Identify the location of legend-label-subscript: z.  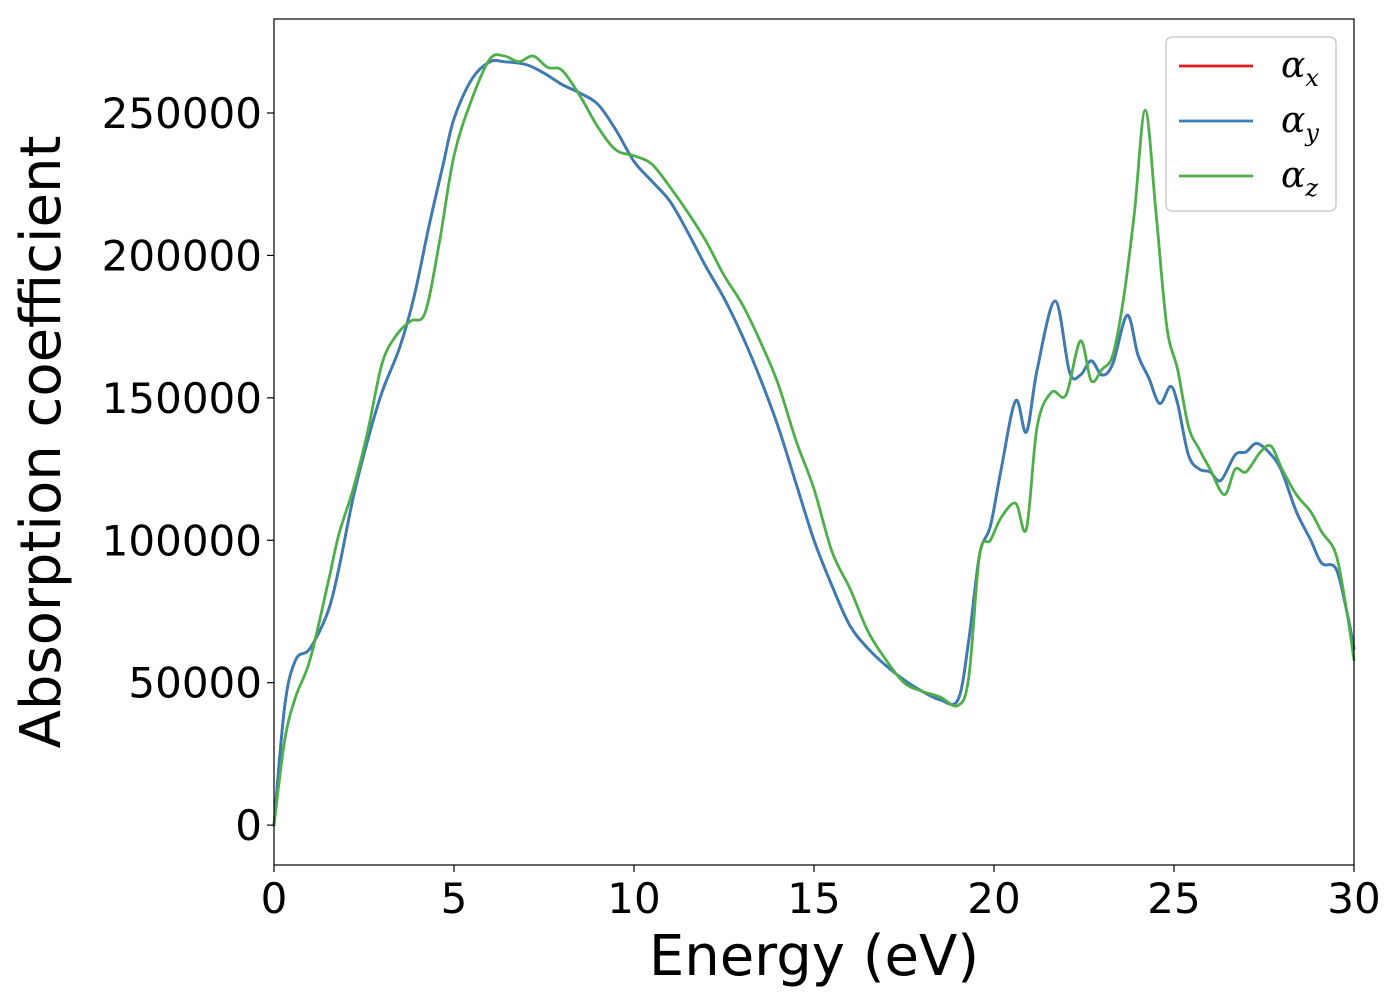
(1311, 188).